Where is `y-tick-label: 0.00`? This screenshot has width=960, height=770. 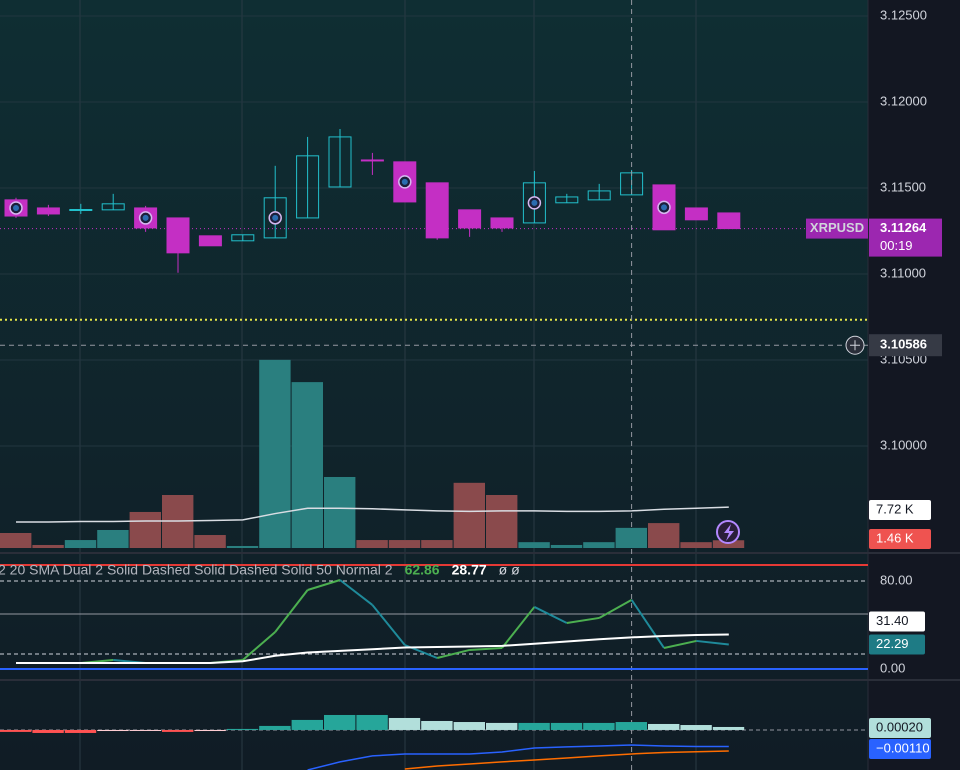
y-tick-label: 0.00 is located at coordinates (892, 667).